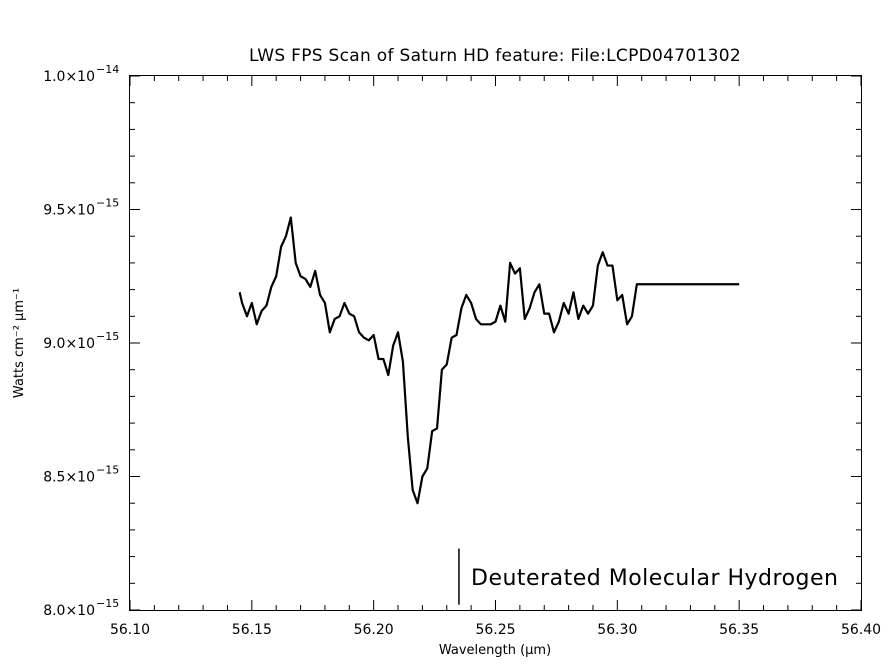 The image size is (889, 667). I want to click on x-tick-label: 56.30, so click(617, 630).